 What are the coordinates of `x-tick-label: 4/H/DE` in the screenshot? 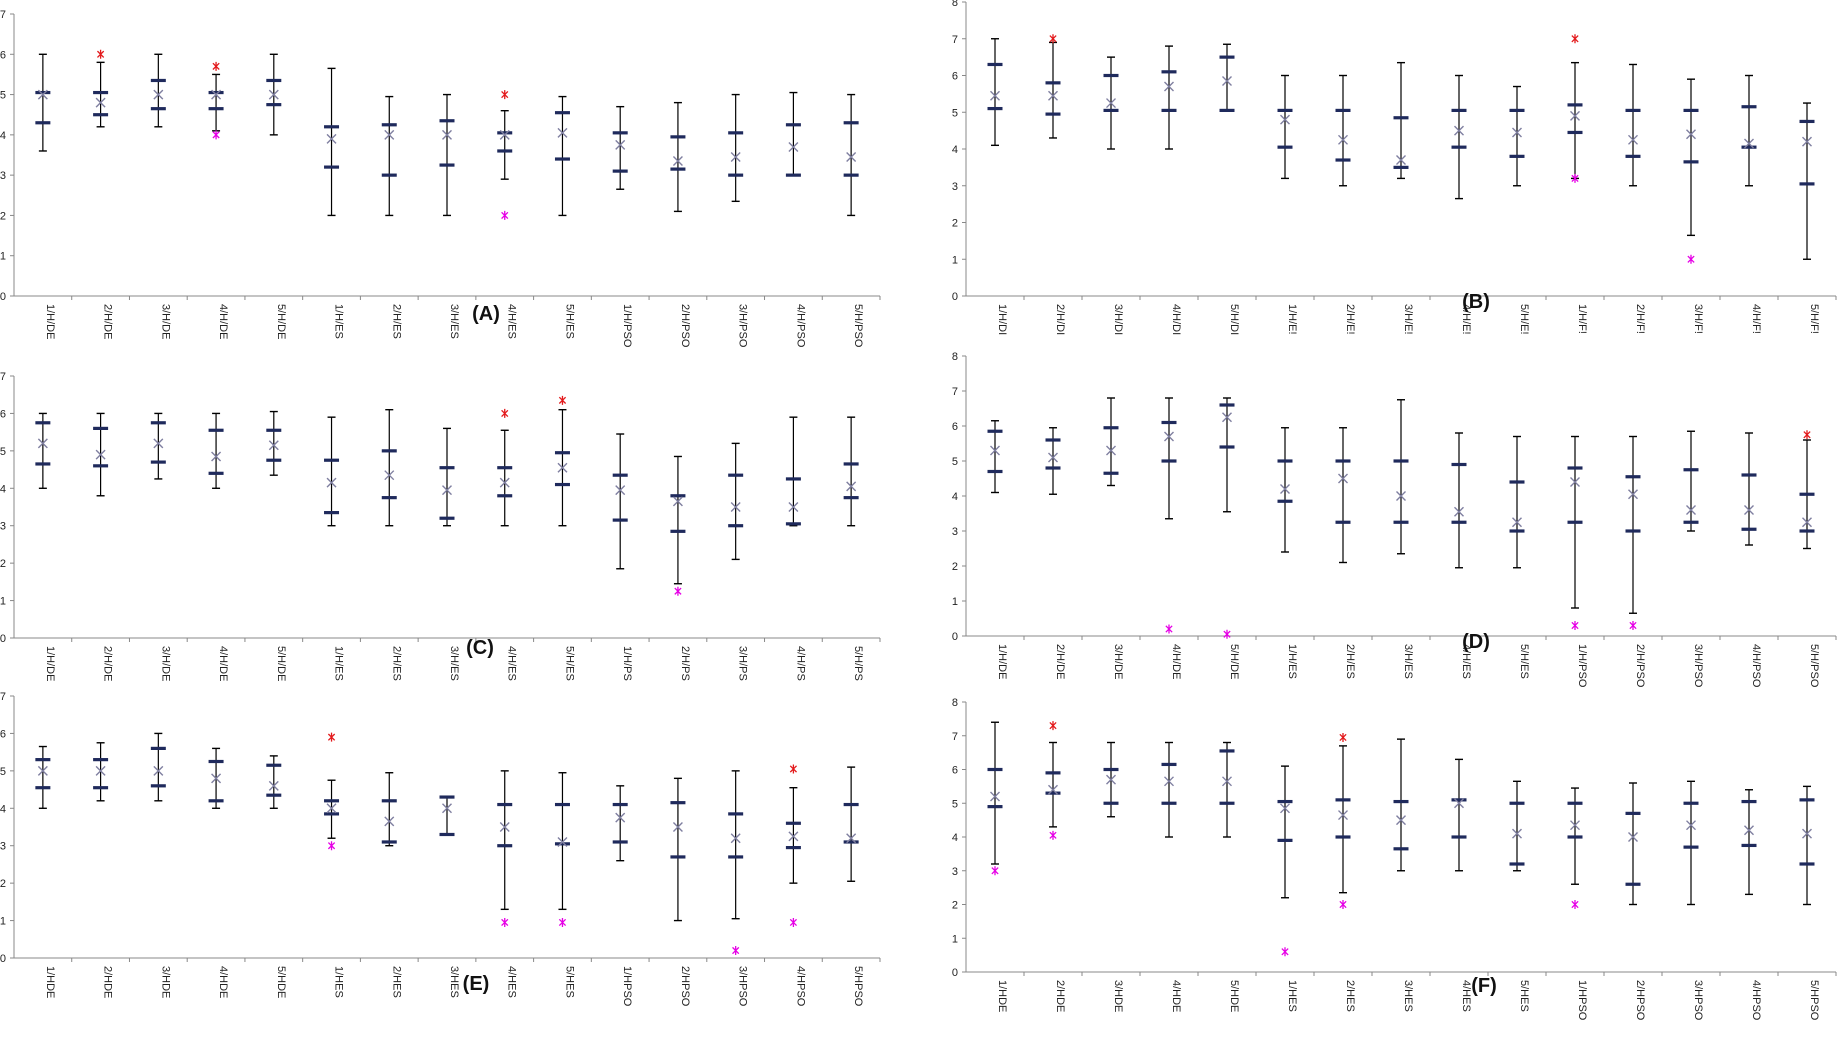 It's located at (223, 321).